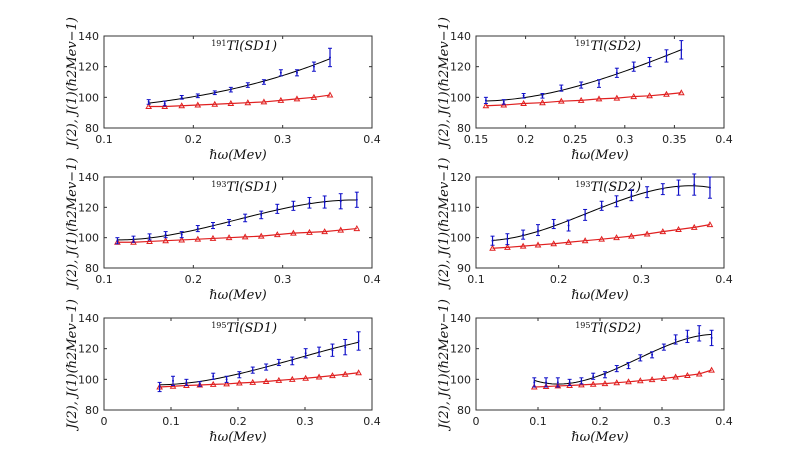  What do you see at coordinates (600, 222) in the screenshot?
I see `axes-box` at bounding box center [600, 222].